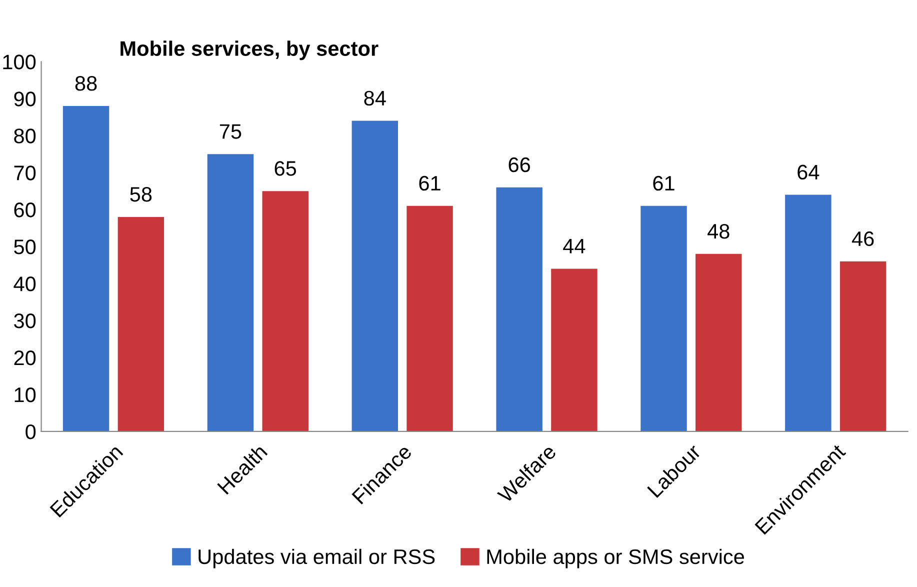 Image resolution: width=917 pixels, height=587 pixels. Describe the element at coordinates (615, 558) in the screenshot. I see `legend-label: Mobile apps or SMS service` at that location.